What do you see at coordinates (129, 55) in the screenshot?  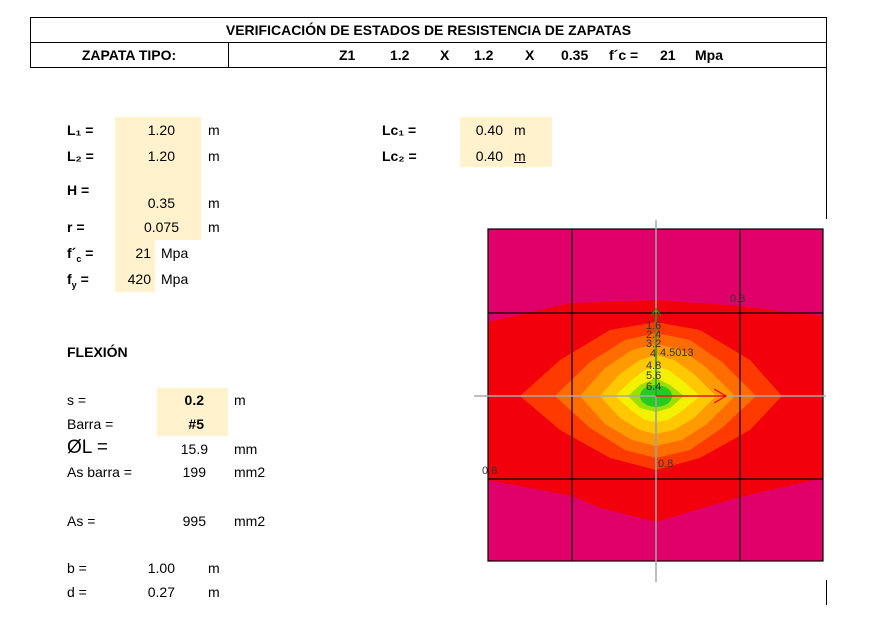 I see `type-label: ZAPATA TIPO:` at bounding box center [129, 55].